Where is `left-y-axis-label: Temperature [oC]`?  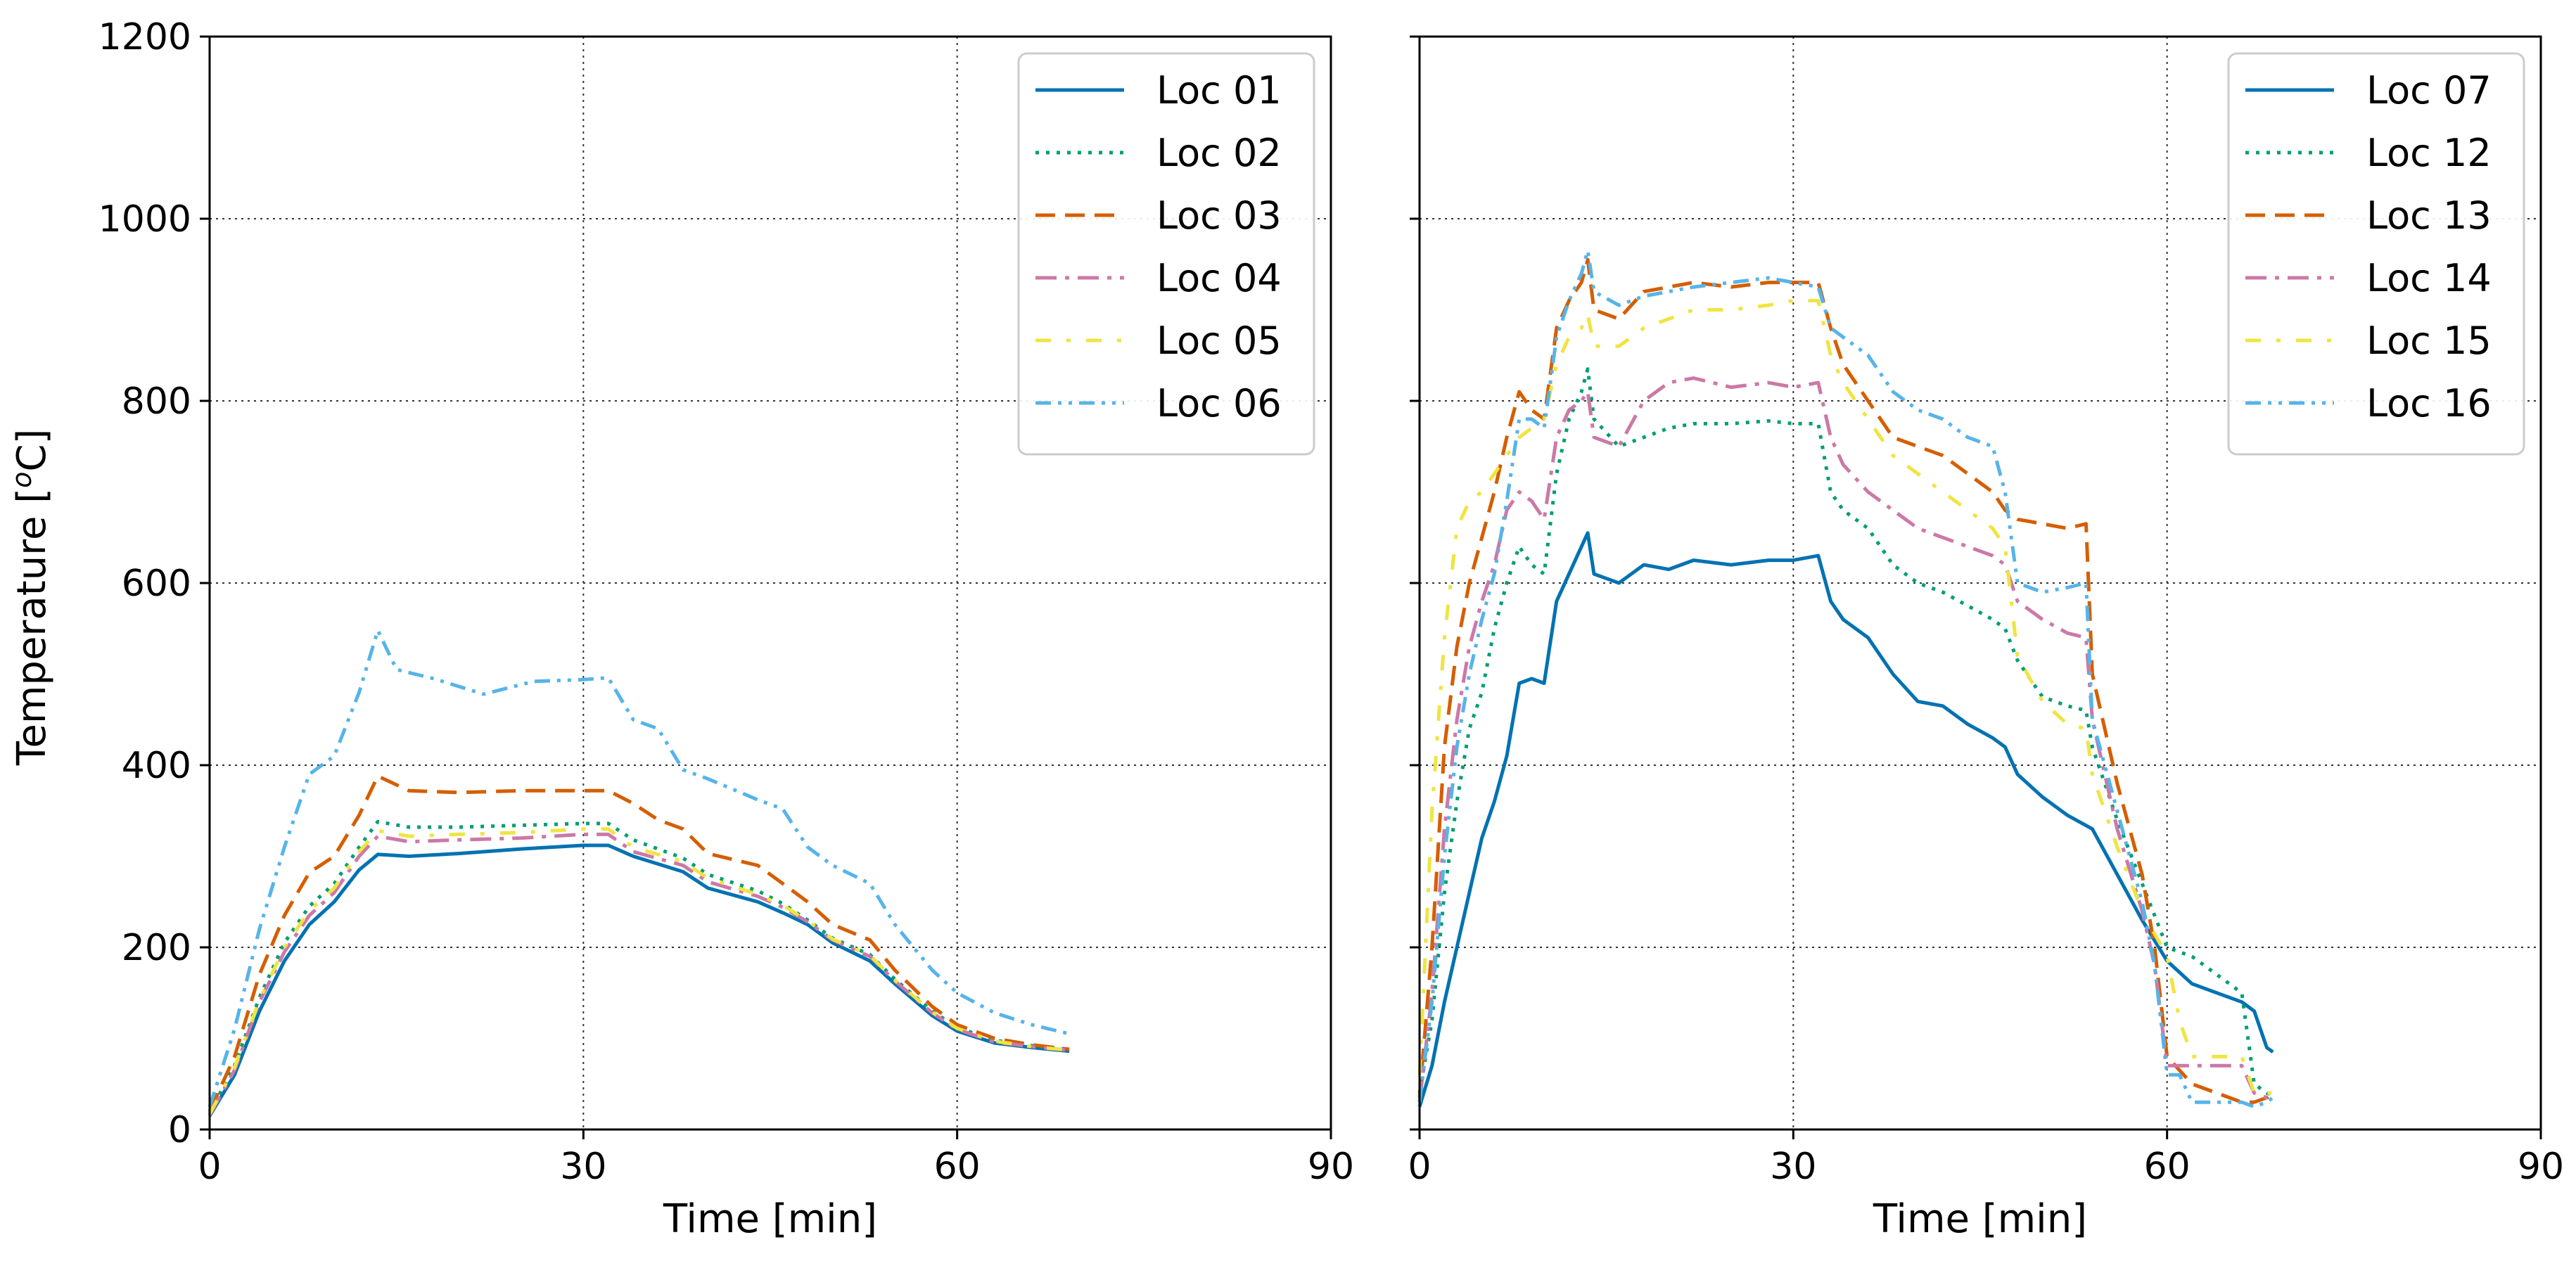 left-y-axis-label: Temperature [oC] is located at coordinates (30, 598).